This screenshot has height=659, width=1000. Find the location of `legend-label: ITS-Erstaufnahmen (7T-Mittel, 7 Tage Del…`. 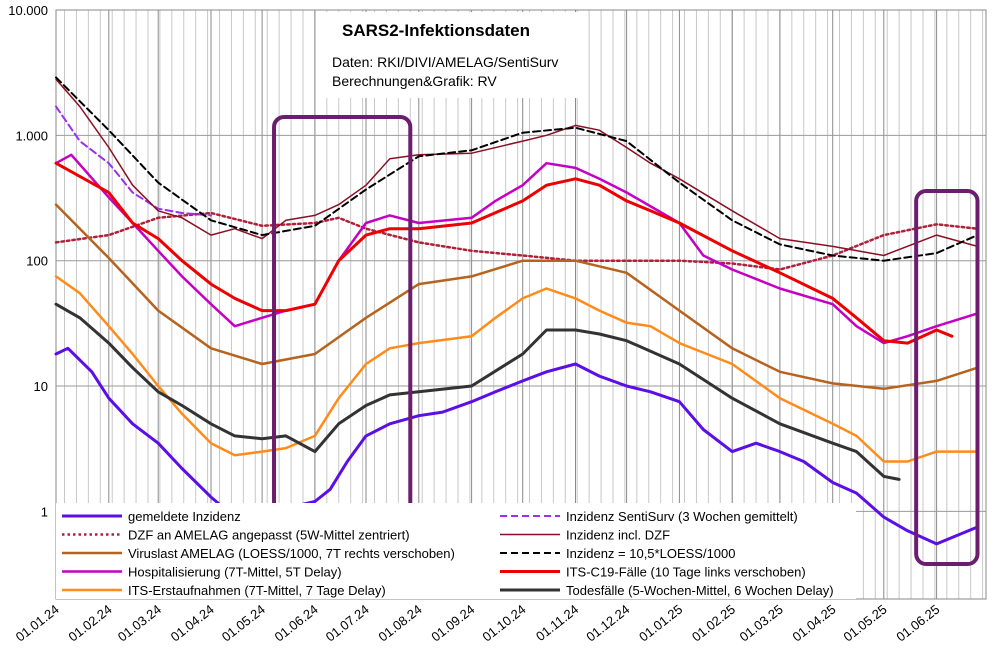

legend-label: ITS-Erstaufnahmen (7T-Mittel, 7 Tage Del… is located at coordinates (257, 590).